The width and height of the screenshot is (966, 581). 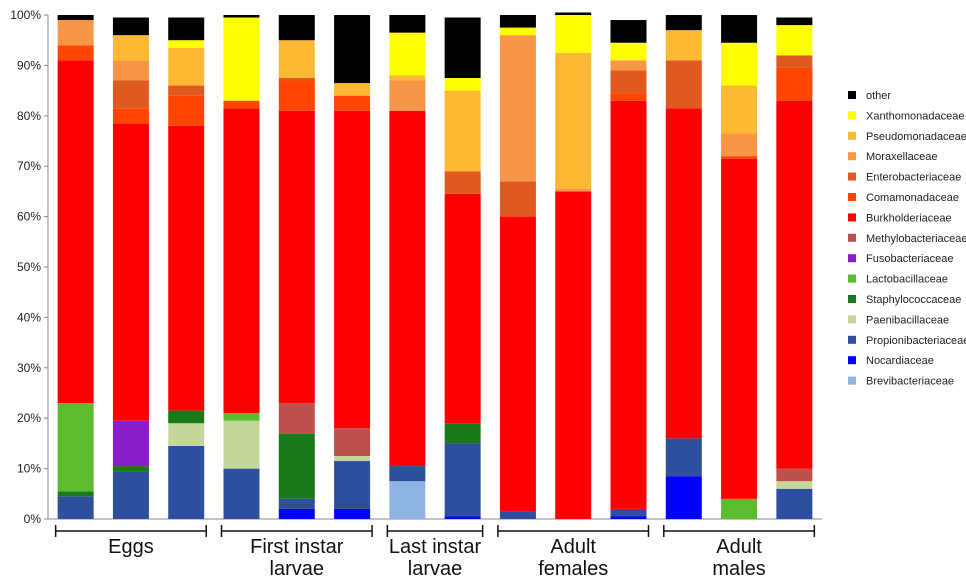 I want to click on y-tick-label: 40%, so click(x=29, y=317).